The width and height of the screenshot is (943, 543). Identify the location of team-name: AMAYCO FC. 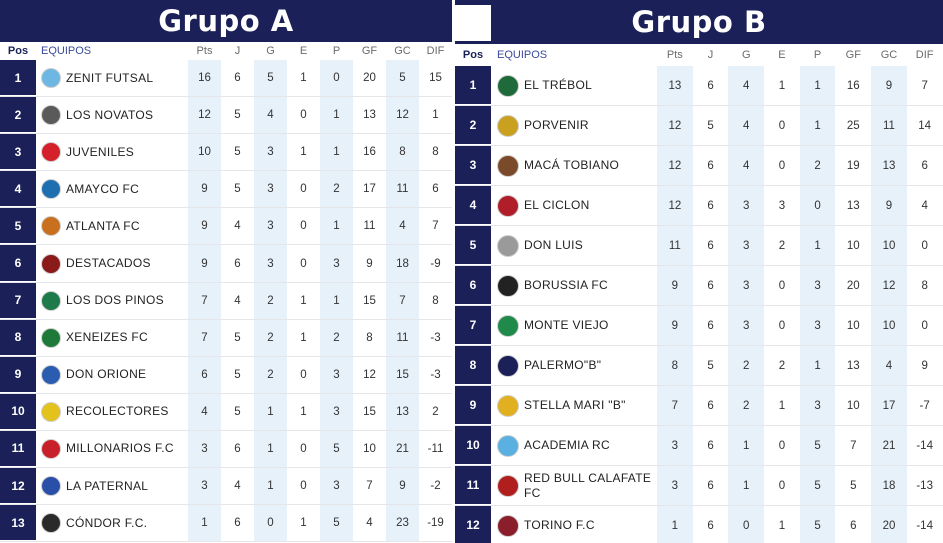
(103, 188).